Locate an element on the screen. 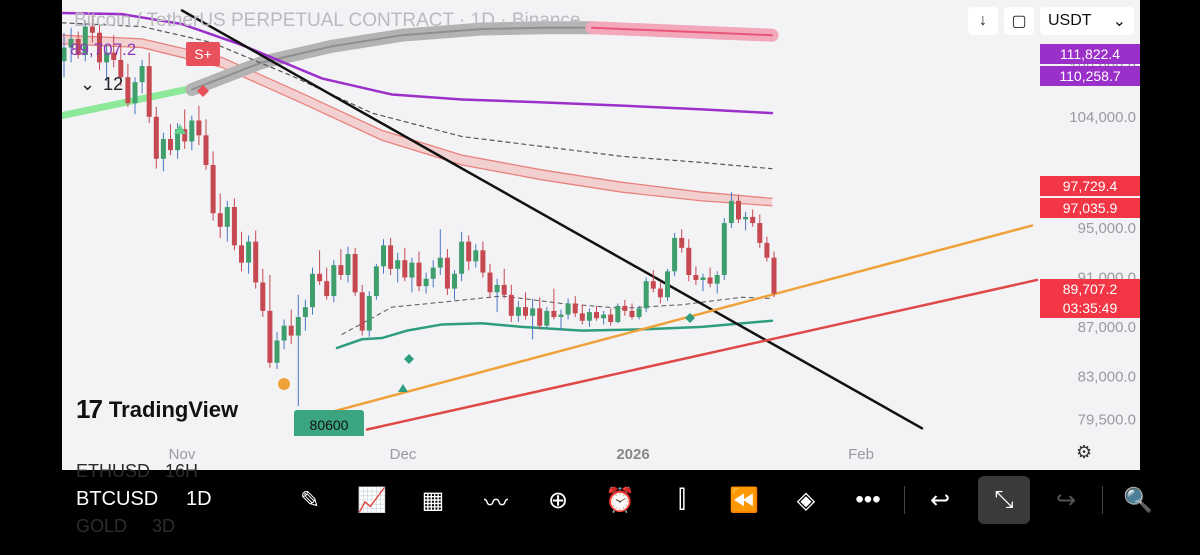  layers-icon: ◈ is located at coordinates (806, 500).